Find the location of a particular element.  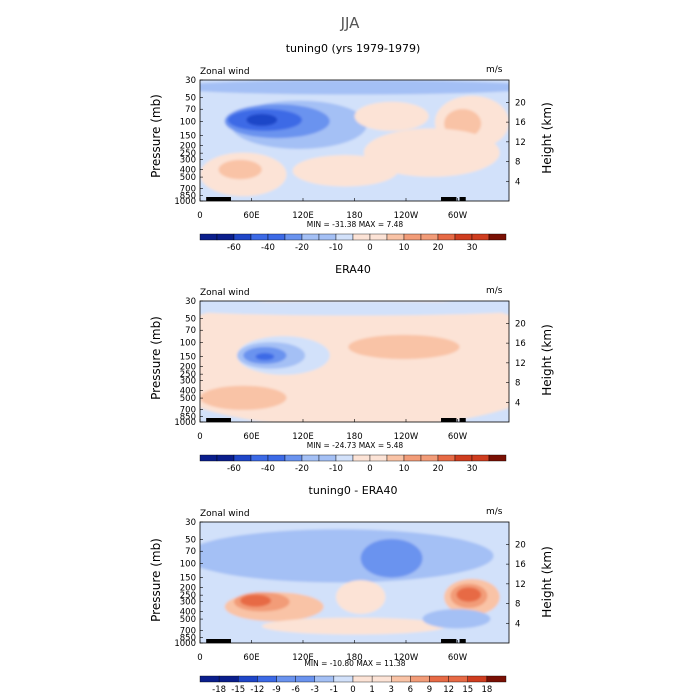

colorbar-label: 12 is located at coordinates (448, 690).